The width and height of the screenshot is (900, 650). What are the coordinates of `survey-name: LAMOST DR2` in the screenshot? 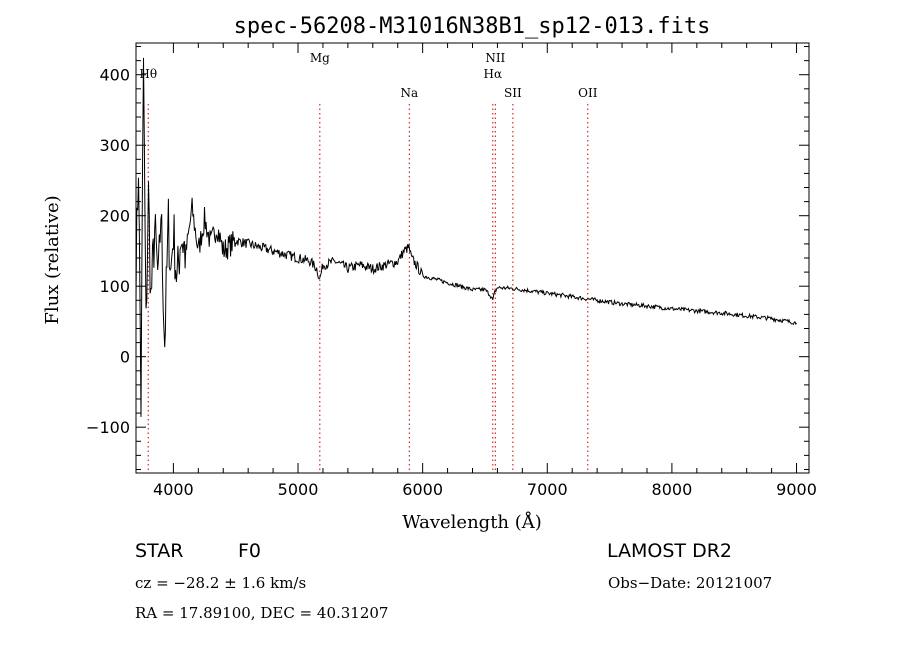 It's located at (669, 551).